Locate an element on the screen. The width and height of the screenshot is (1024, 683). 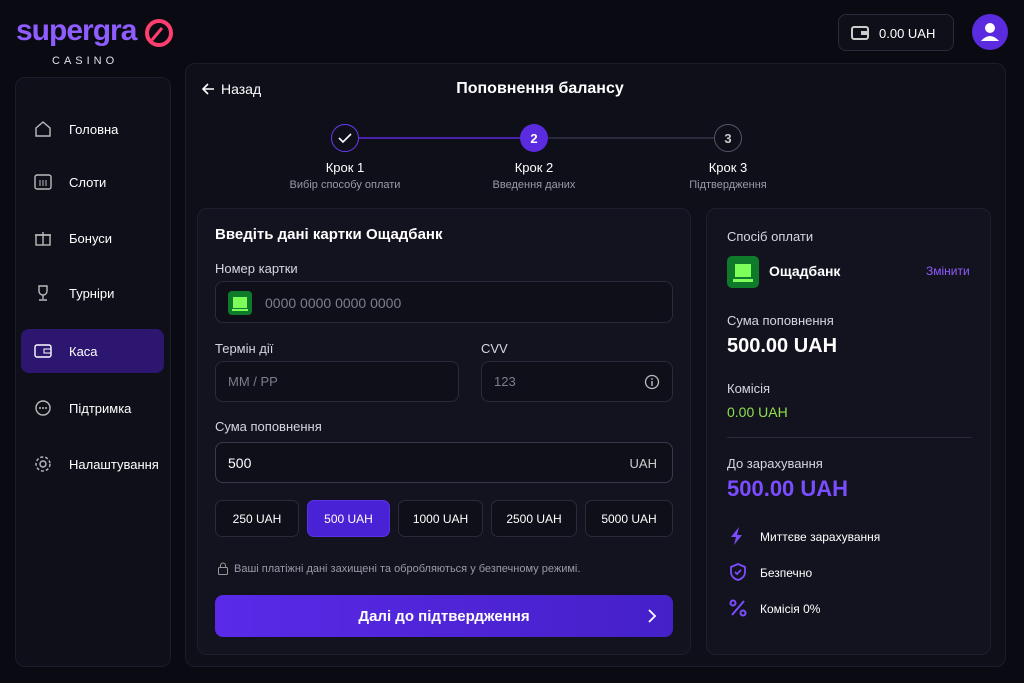
nav-label: Бонуси is located at coordinates (91, 238).